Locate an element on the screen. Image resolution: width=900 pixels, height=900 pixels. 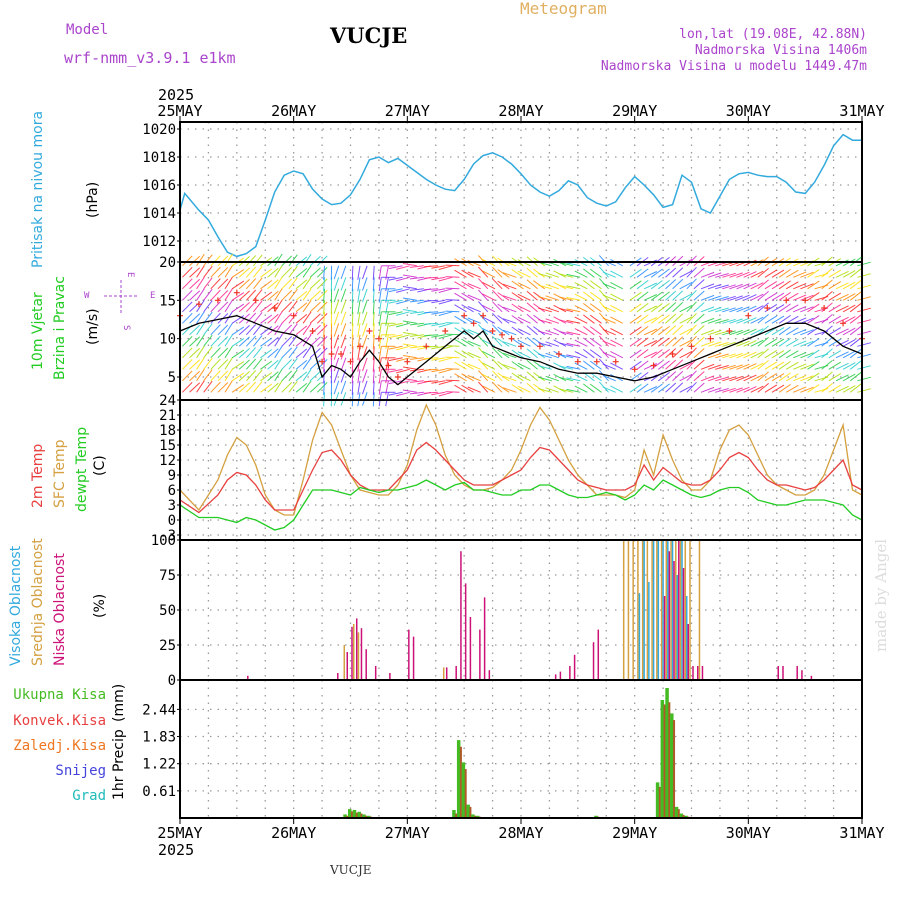
ytick-label: -3 is located at coordinates (167, 536).